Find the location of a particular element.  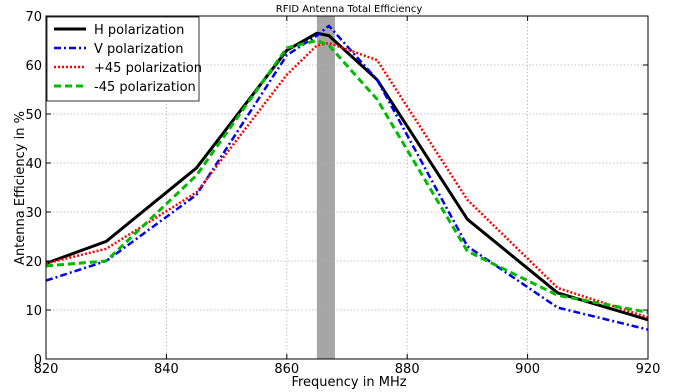

x-tick-label-3: 880 is located at coordinates (407, 369).